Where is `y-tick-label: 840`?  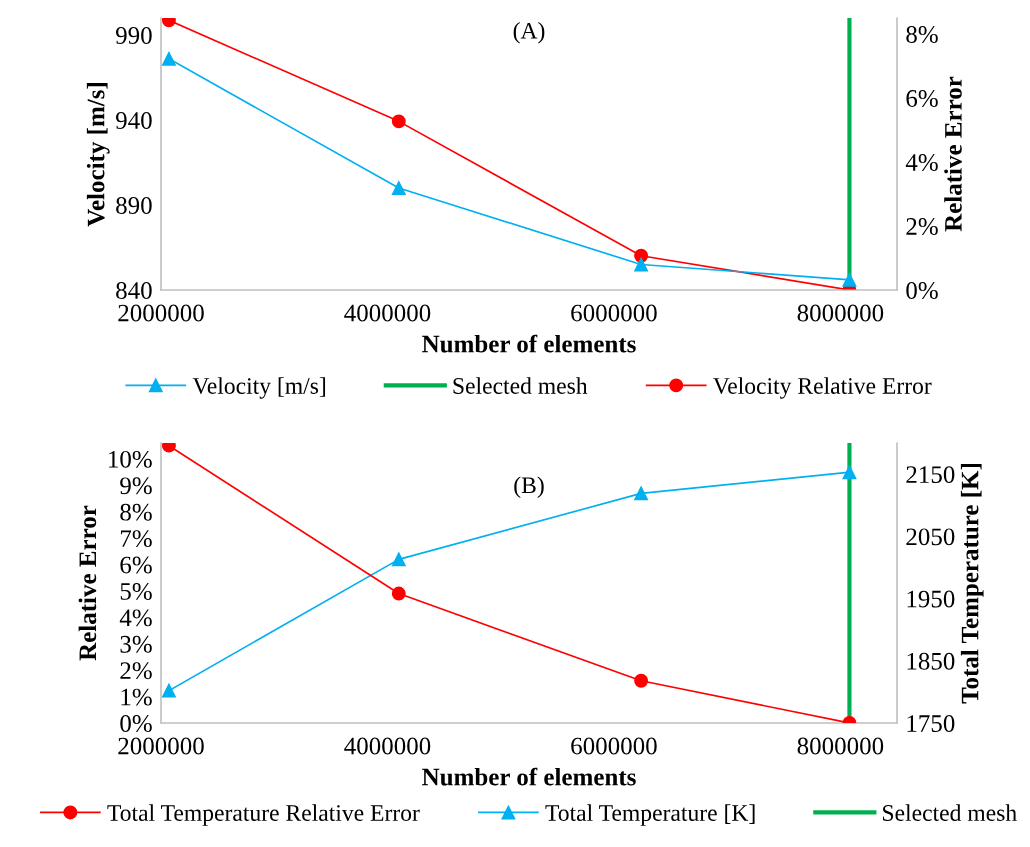
y-tick-label: 840 is located at coordinates (134, 290).